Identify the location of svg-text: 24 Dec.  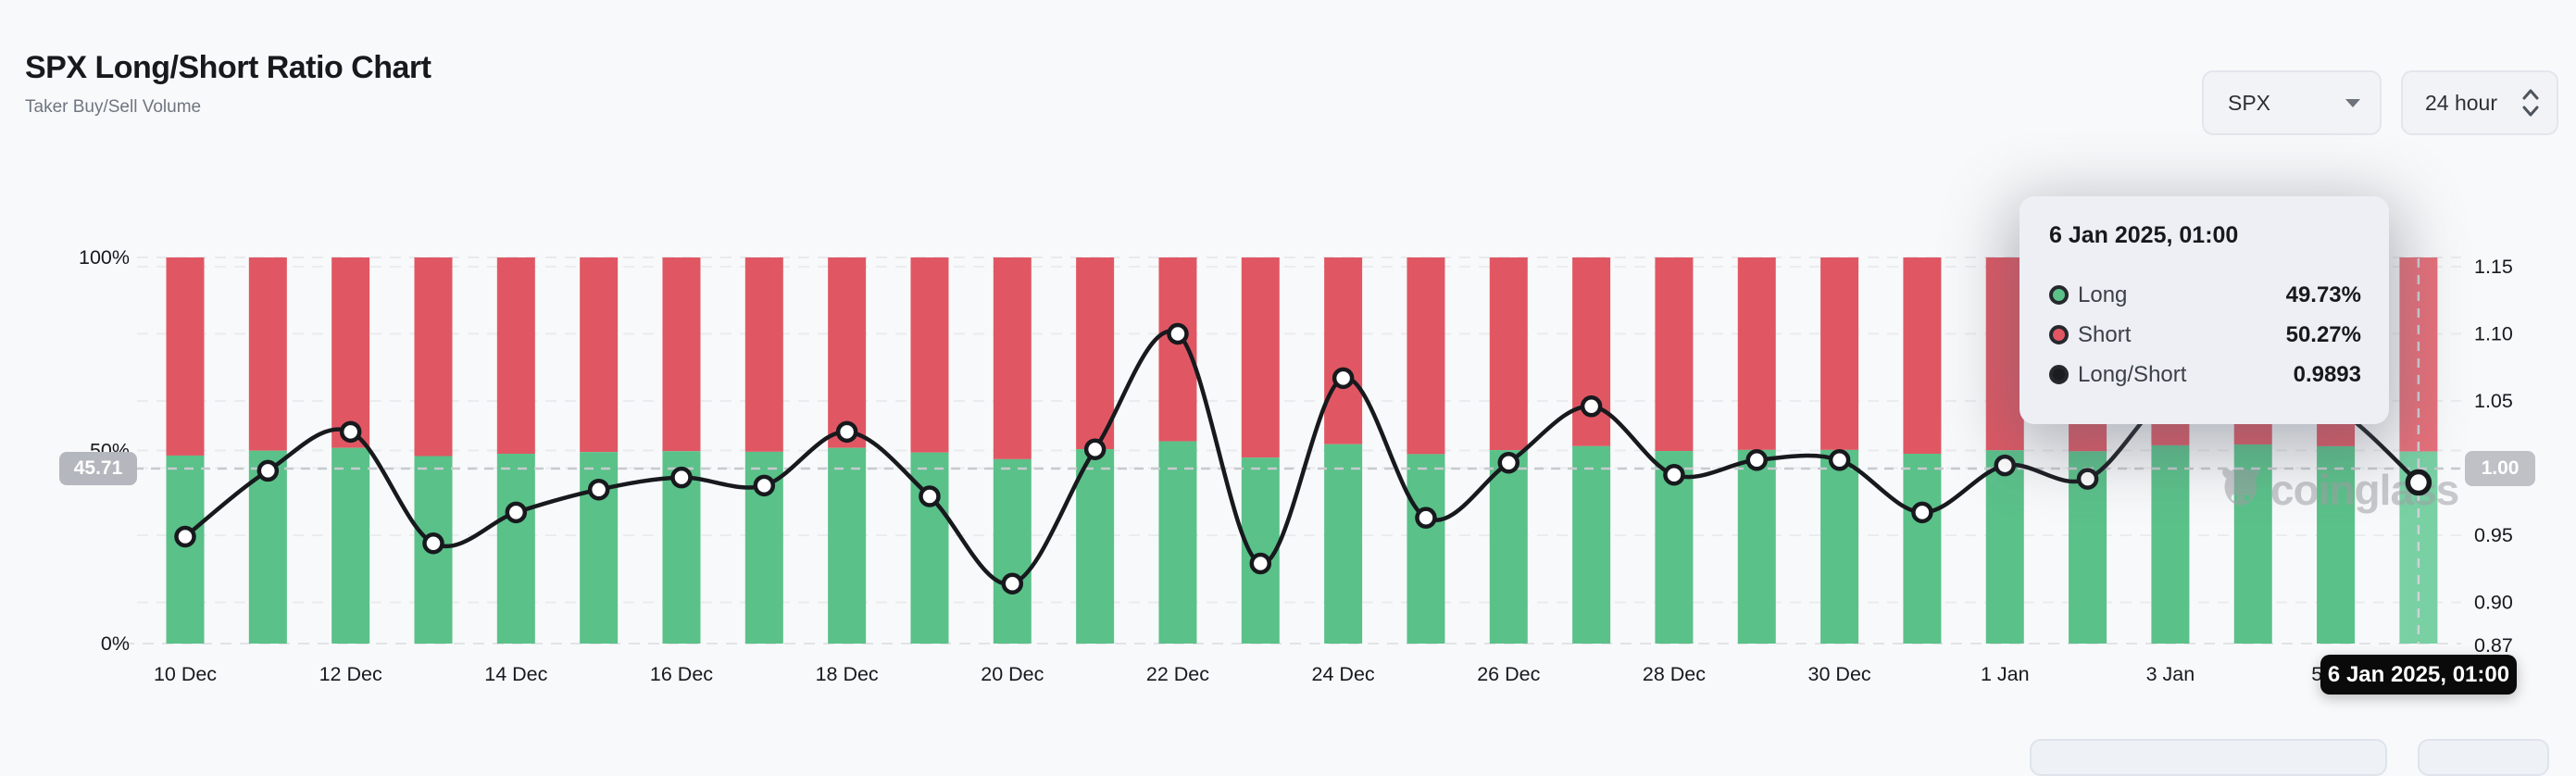
(1344, 674).